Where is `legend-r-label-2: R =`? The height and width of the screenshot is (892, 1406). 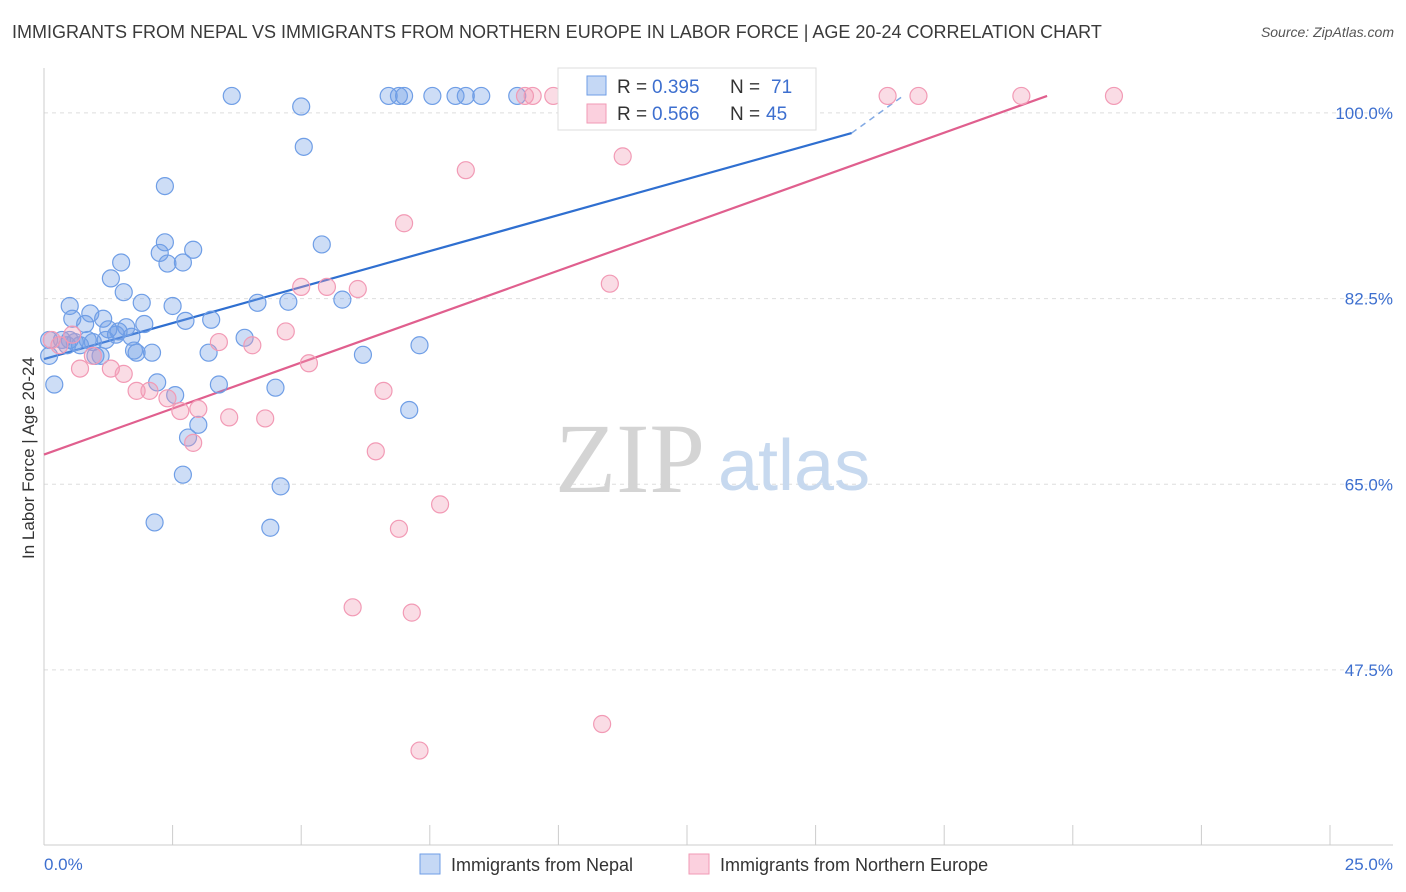 legend-r-label-2: R = is located at coordinates (632, 114).